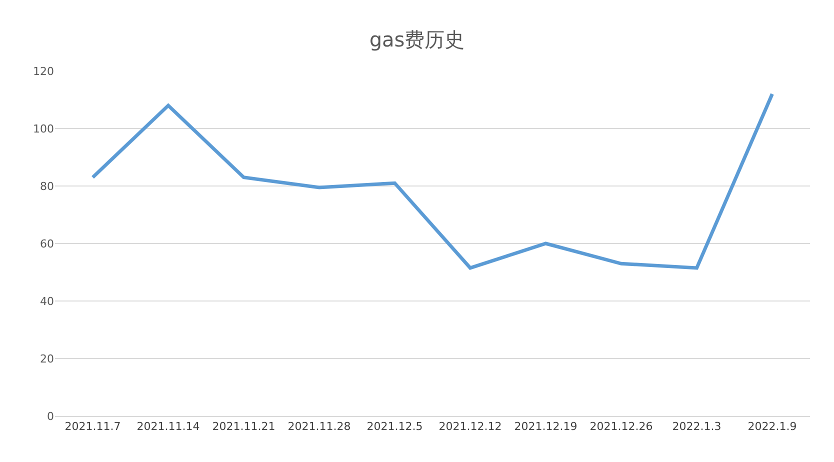 Image resolution: width=834 pixels, height=462 pixels. I want to click on y-tick-label: 120, so click(43, 71).